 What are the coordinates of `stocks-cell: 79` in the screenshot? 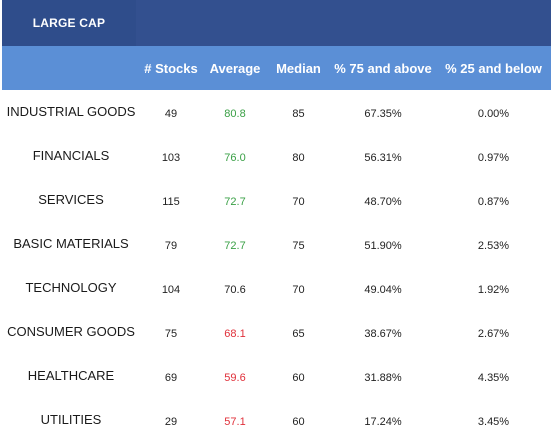 It's located at (171, 246).